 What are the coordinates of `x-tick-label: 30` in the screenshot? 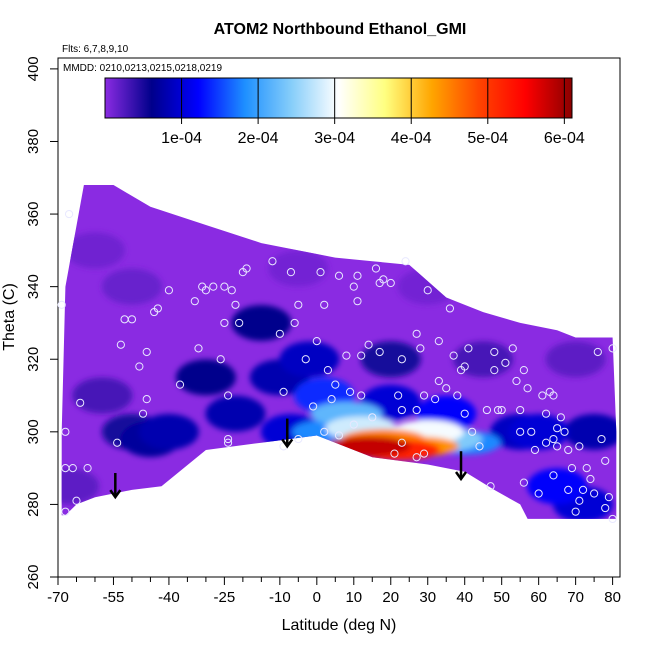 It's located at (427, 597).